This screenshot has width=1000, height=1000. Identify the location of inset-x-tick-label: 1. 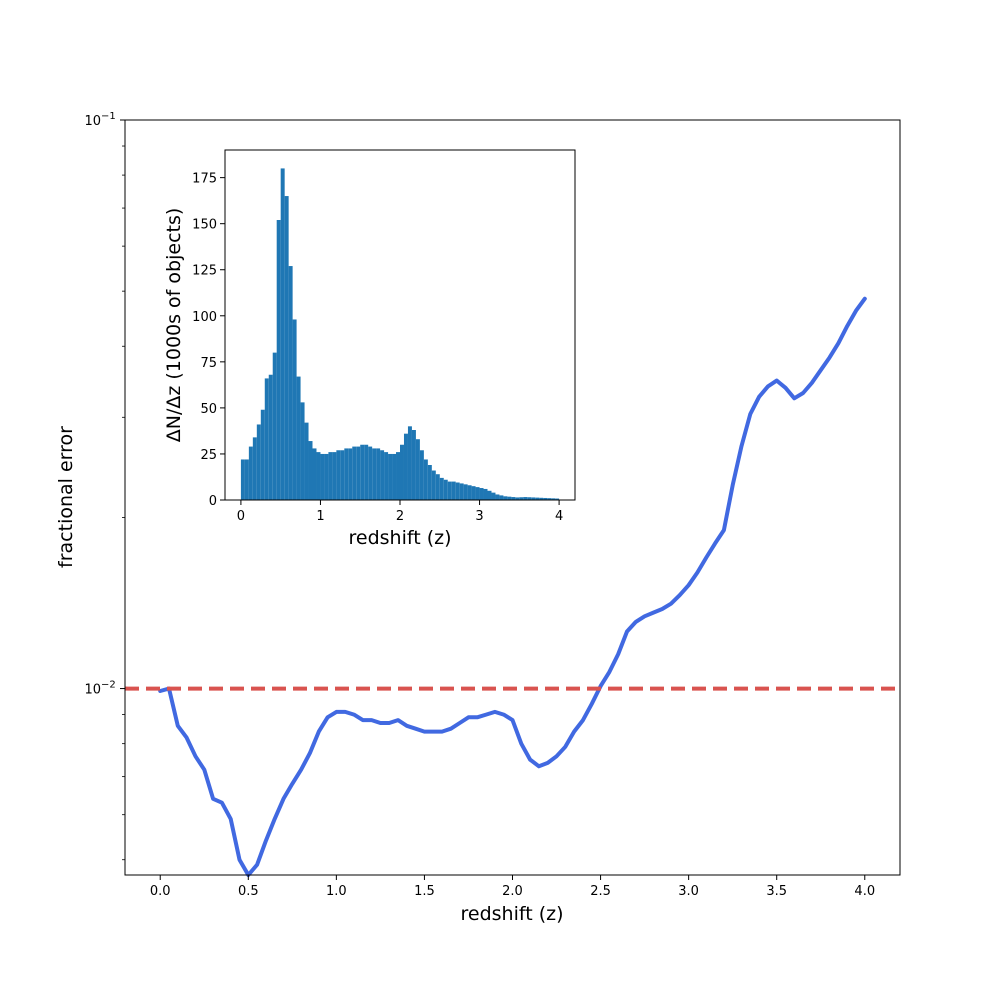
(320, 516).